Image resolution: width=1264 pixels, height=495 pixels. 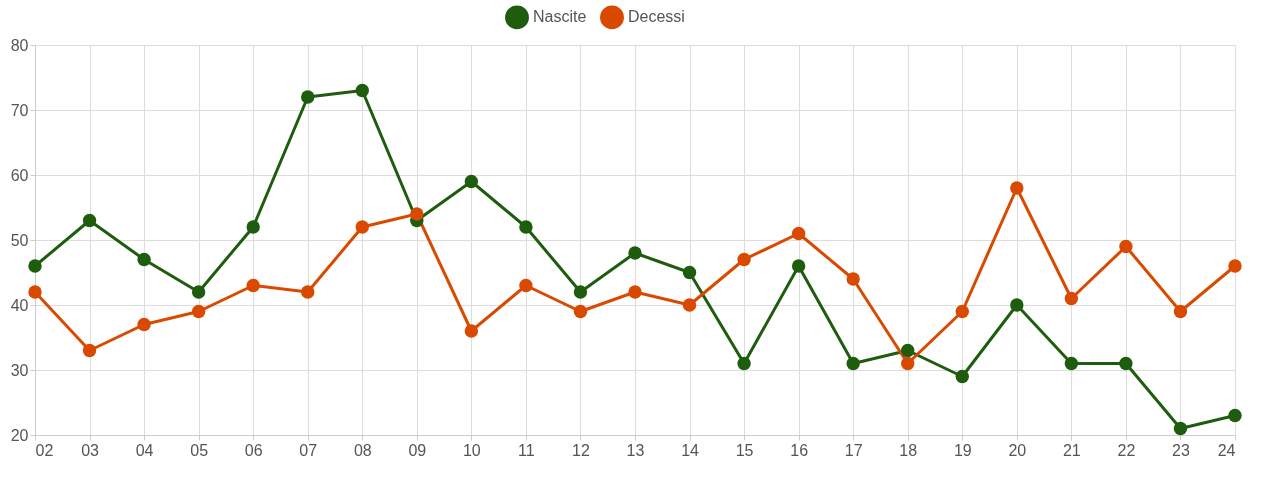 I want to click on x-tick-label: 11, so click(x=526, y=450).